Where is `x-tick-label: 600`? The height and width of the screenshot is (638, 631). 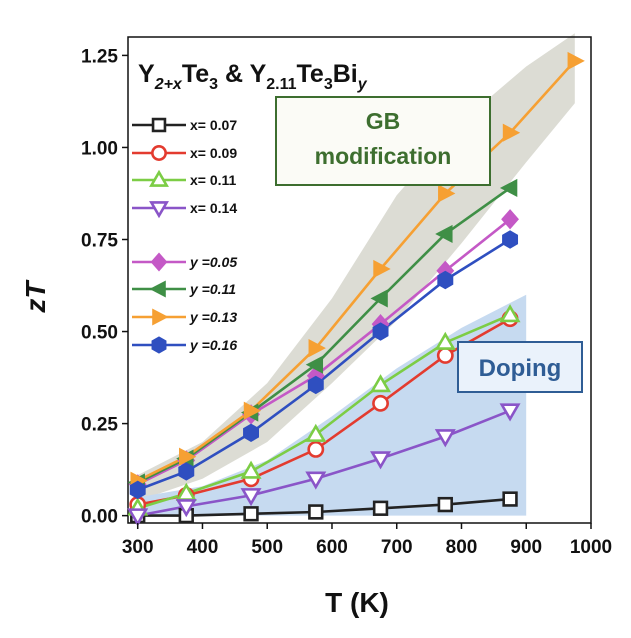 x-tick-label: 600 is located at coordinates (332, 547).